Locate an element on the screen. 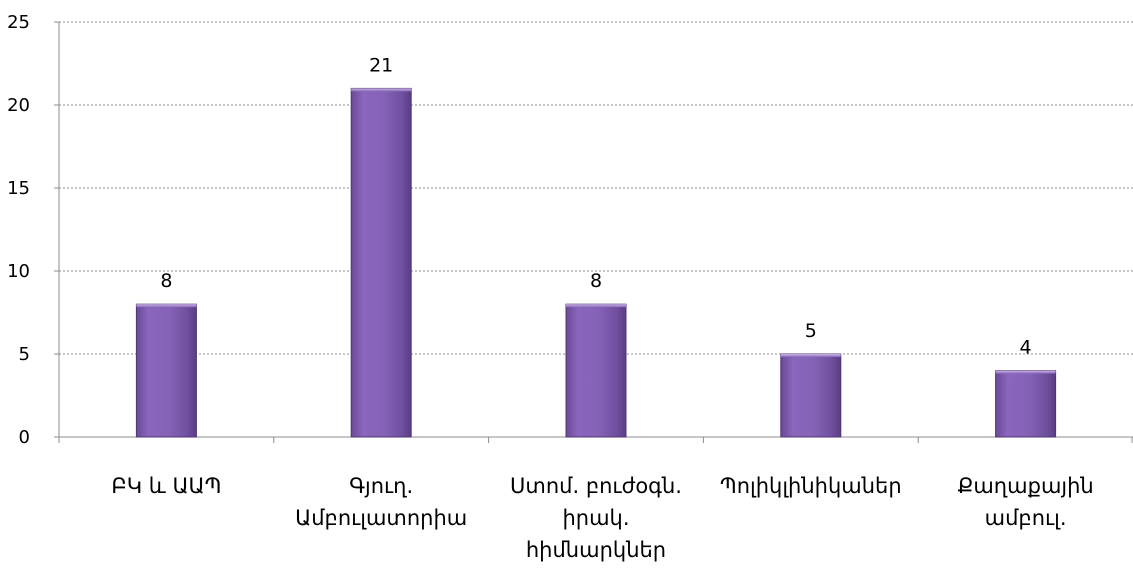 The image size is (1133, 571). y-tick-label: 5 is located at coordinates (24, 354).